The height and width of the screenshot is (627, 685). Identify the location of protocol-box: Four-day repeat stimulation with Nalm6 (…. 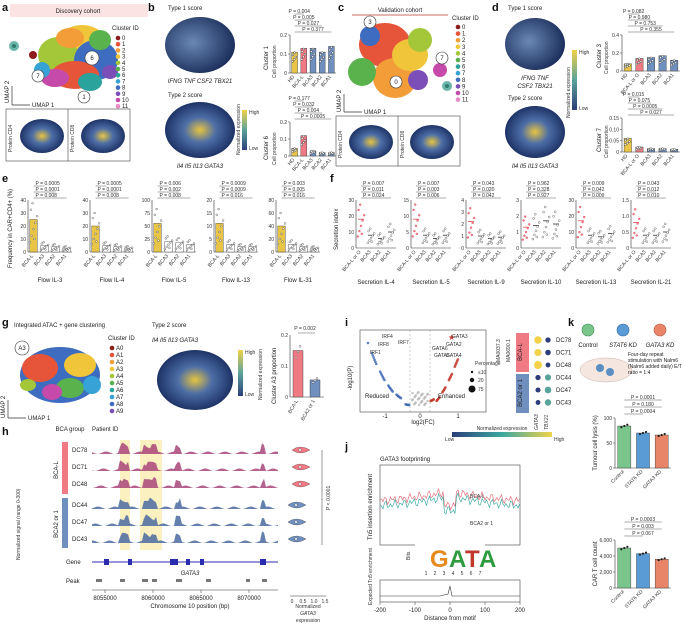
(655, 364).